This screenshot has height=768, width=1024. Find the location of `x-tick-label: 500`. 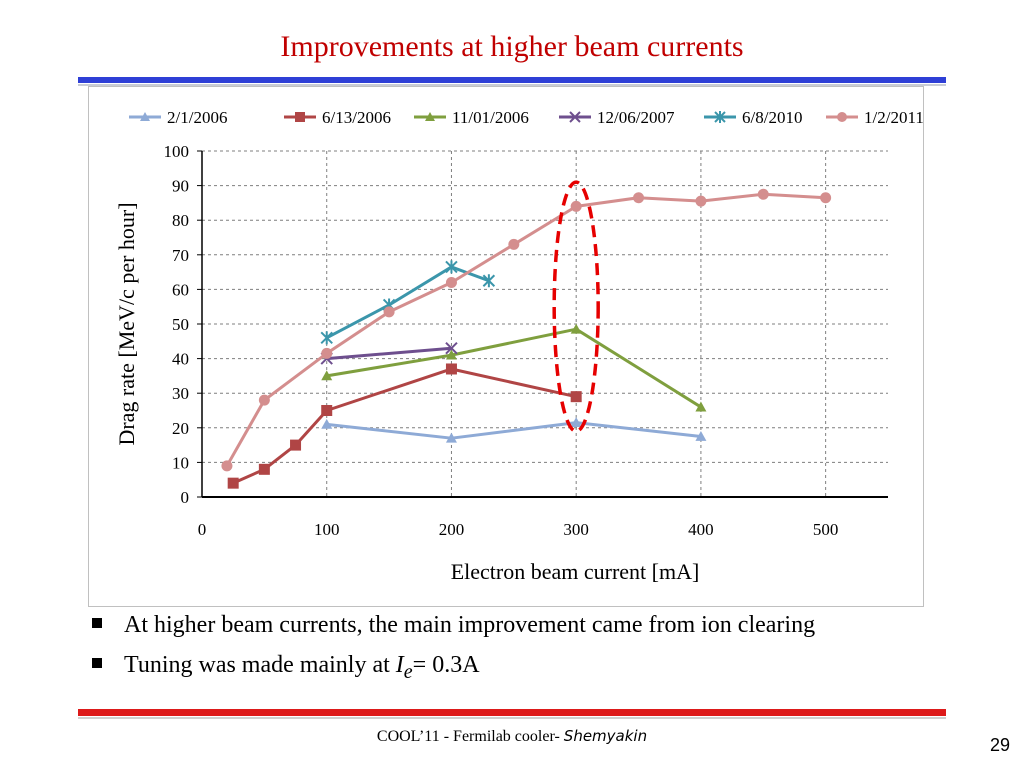

x-tick-label: 500 is located at coordinates (826, 529).